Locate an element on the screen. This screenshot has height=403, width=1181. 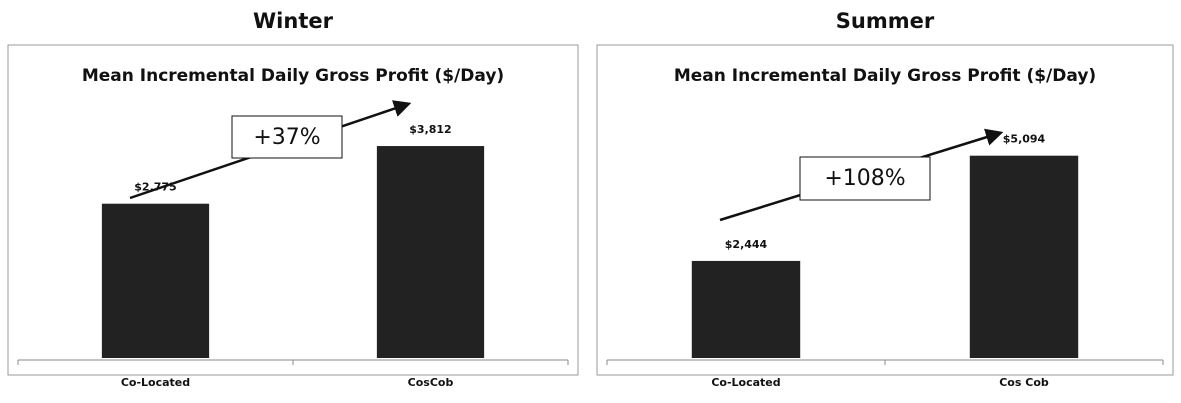
heading: Winter is located at coordinates (293, 21).